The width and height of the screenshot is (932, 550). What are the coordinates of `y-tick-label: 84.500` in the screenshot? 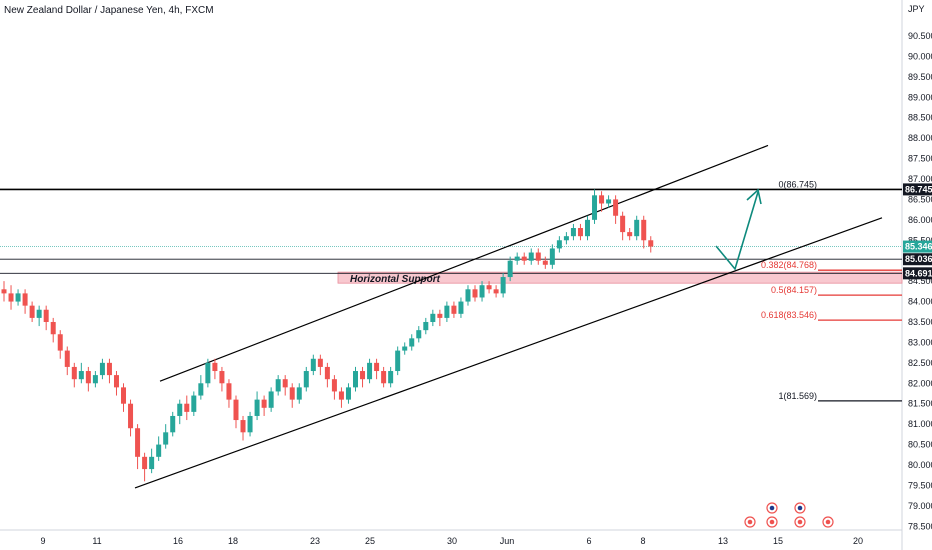 It's located at (920, 281).